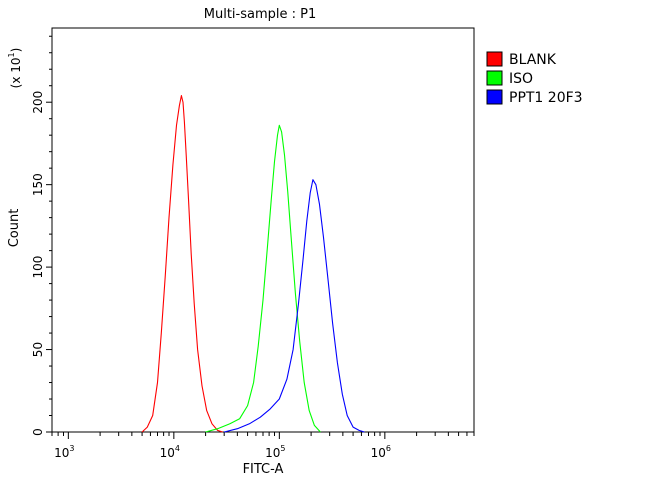 The width and height of the screenshot is (650, 480). What do you see at coordinates (41, 235) in the screenshot?
I see `y-axis: 0 50 100 150 200` at bounding box center [41, 235].